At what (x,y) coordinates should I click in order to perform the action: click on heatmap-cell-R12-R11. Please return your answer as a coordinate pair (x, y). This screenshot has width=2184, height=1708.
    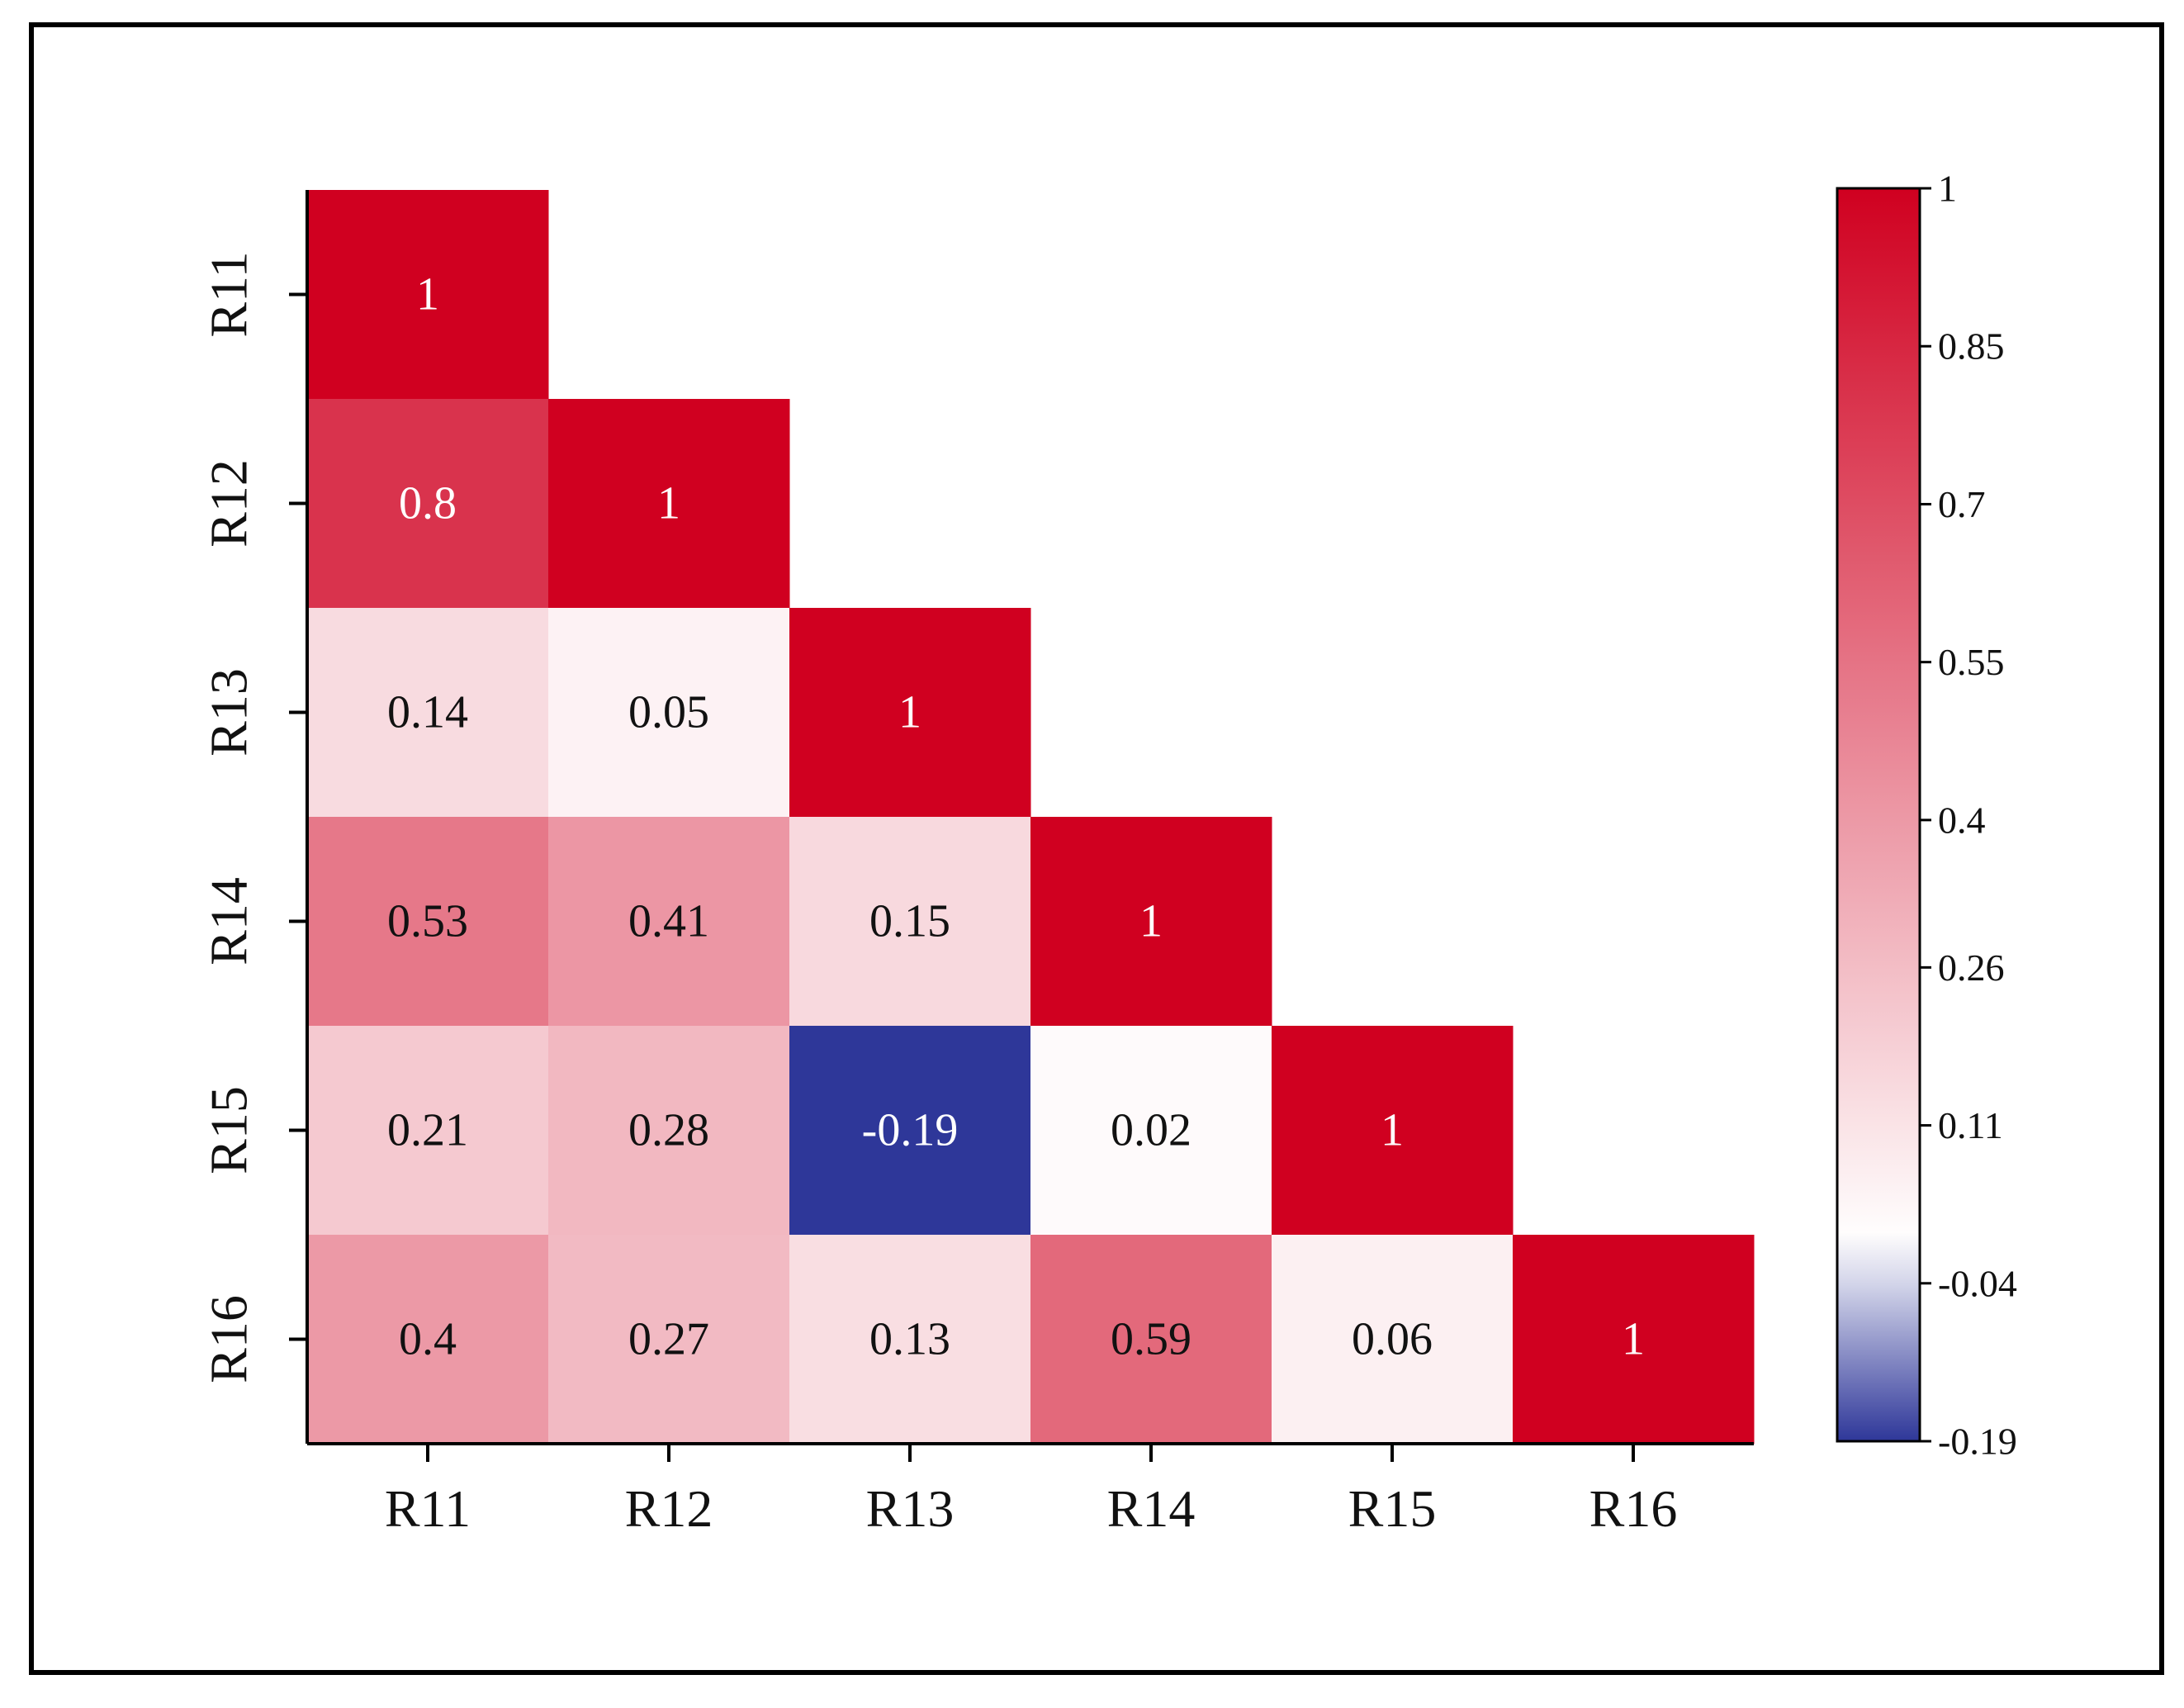
    Looking at the image, I should click on (428, 504).